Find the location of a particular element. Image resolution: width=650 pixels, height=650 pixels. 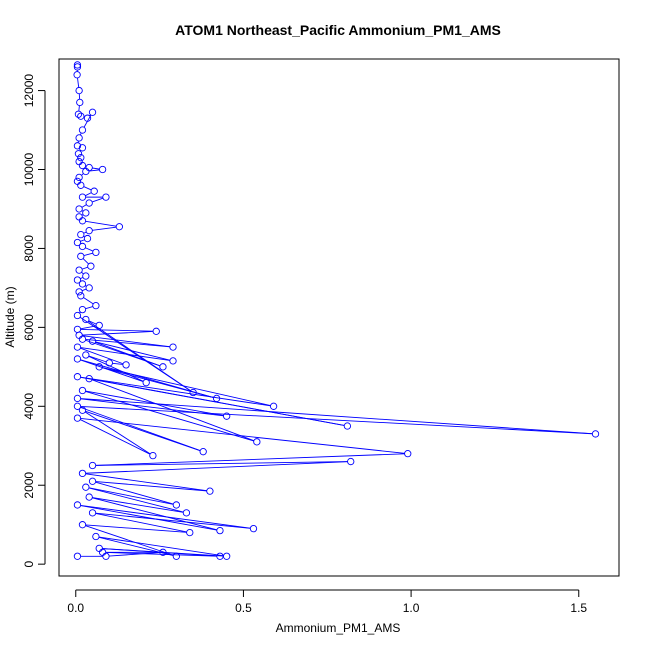

x-tick-label: 1.5 is located at coordinates (578, 608).